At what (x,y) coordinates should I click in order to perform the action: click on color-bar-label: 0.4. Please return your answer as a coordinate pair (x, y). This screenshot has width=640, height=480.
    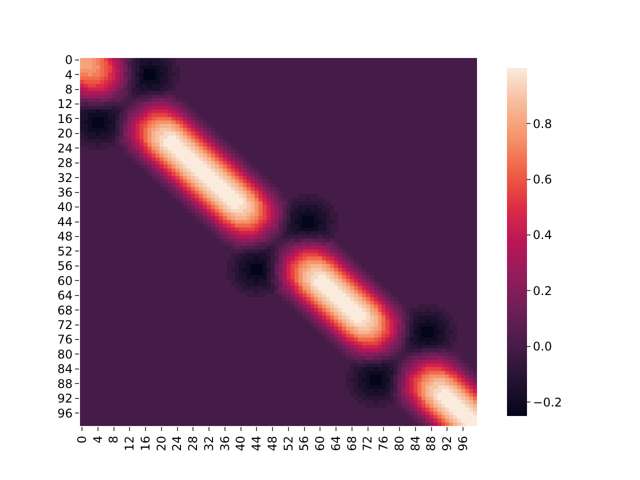
    Looking at the image, I should click on (542, 235).